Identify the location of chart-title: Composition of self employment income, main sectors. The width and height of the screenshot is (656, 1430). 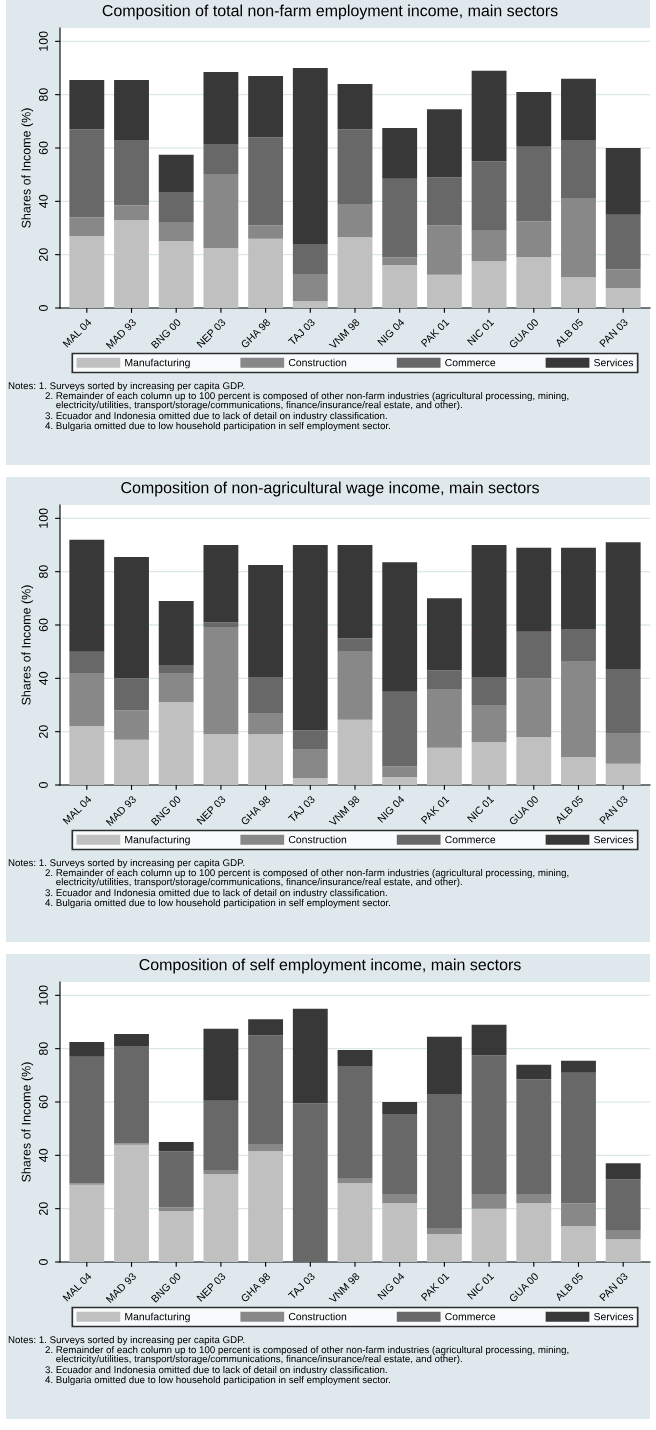
(330, 966).